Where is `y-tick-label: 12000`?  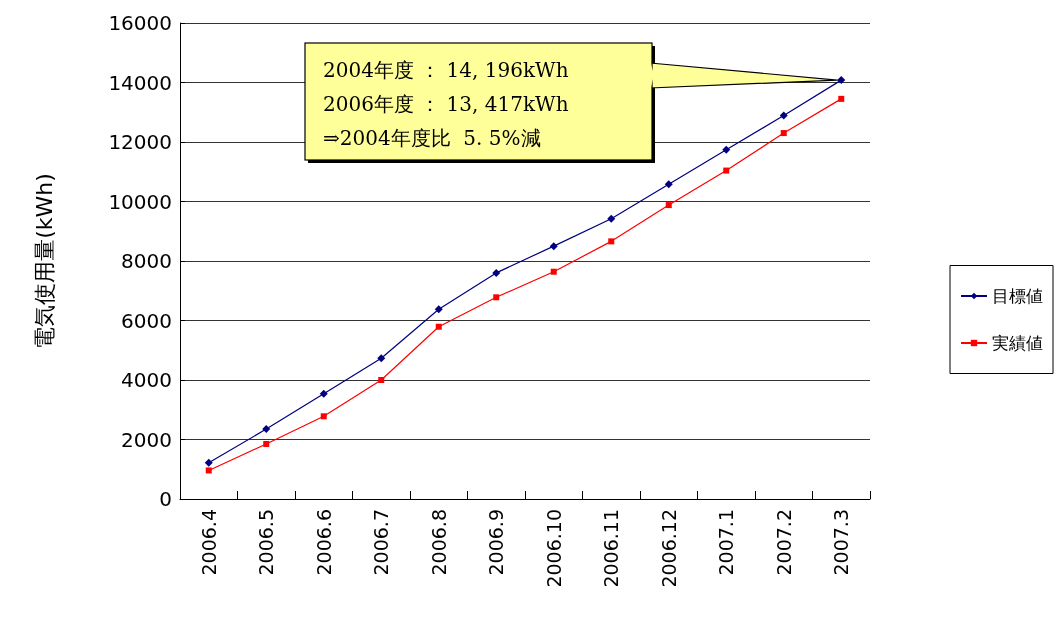 y-tick-label: 12000 is located at coordinates (140, 142).